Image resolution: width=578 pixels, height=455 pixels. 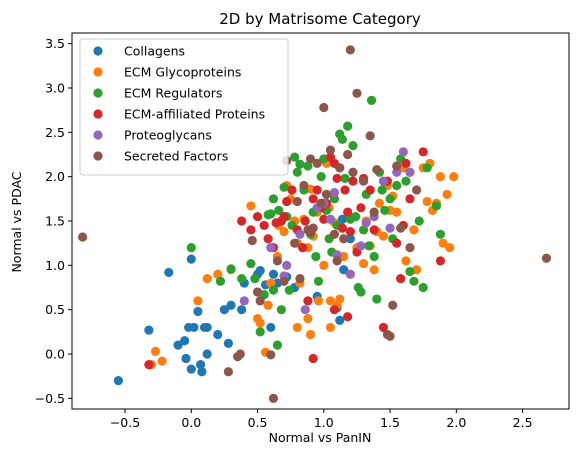 What do you see at coordinates (176, 156) in the screenshot?
I see `legend-label: Secreted Factors` at bounding box center [176, 156].